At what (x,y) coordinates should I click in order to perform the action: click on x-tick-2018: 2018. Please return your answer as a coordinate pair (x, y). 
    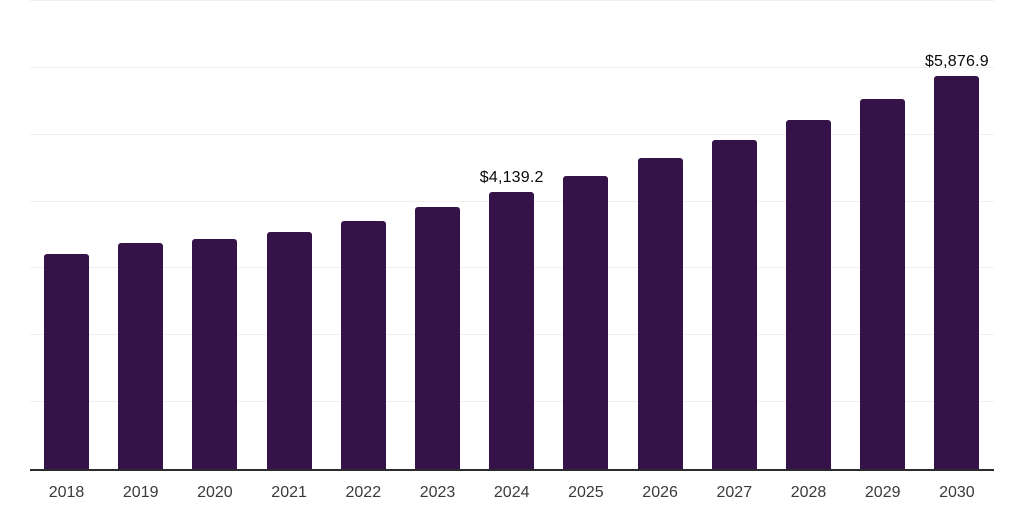
    Looking at the image, I should click on (66, 492).